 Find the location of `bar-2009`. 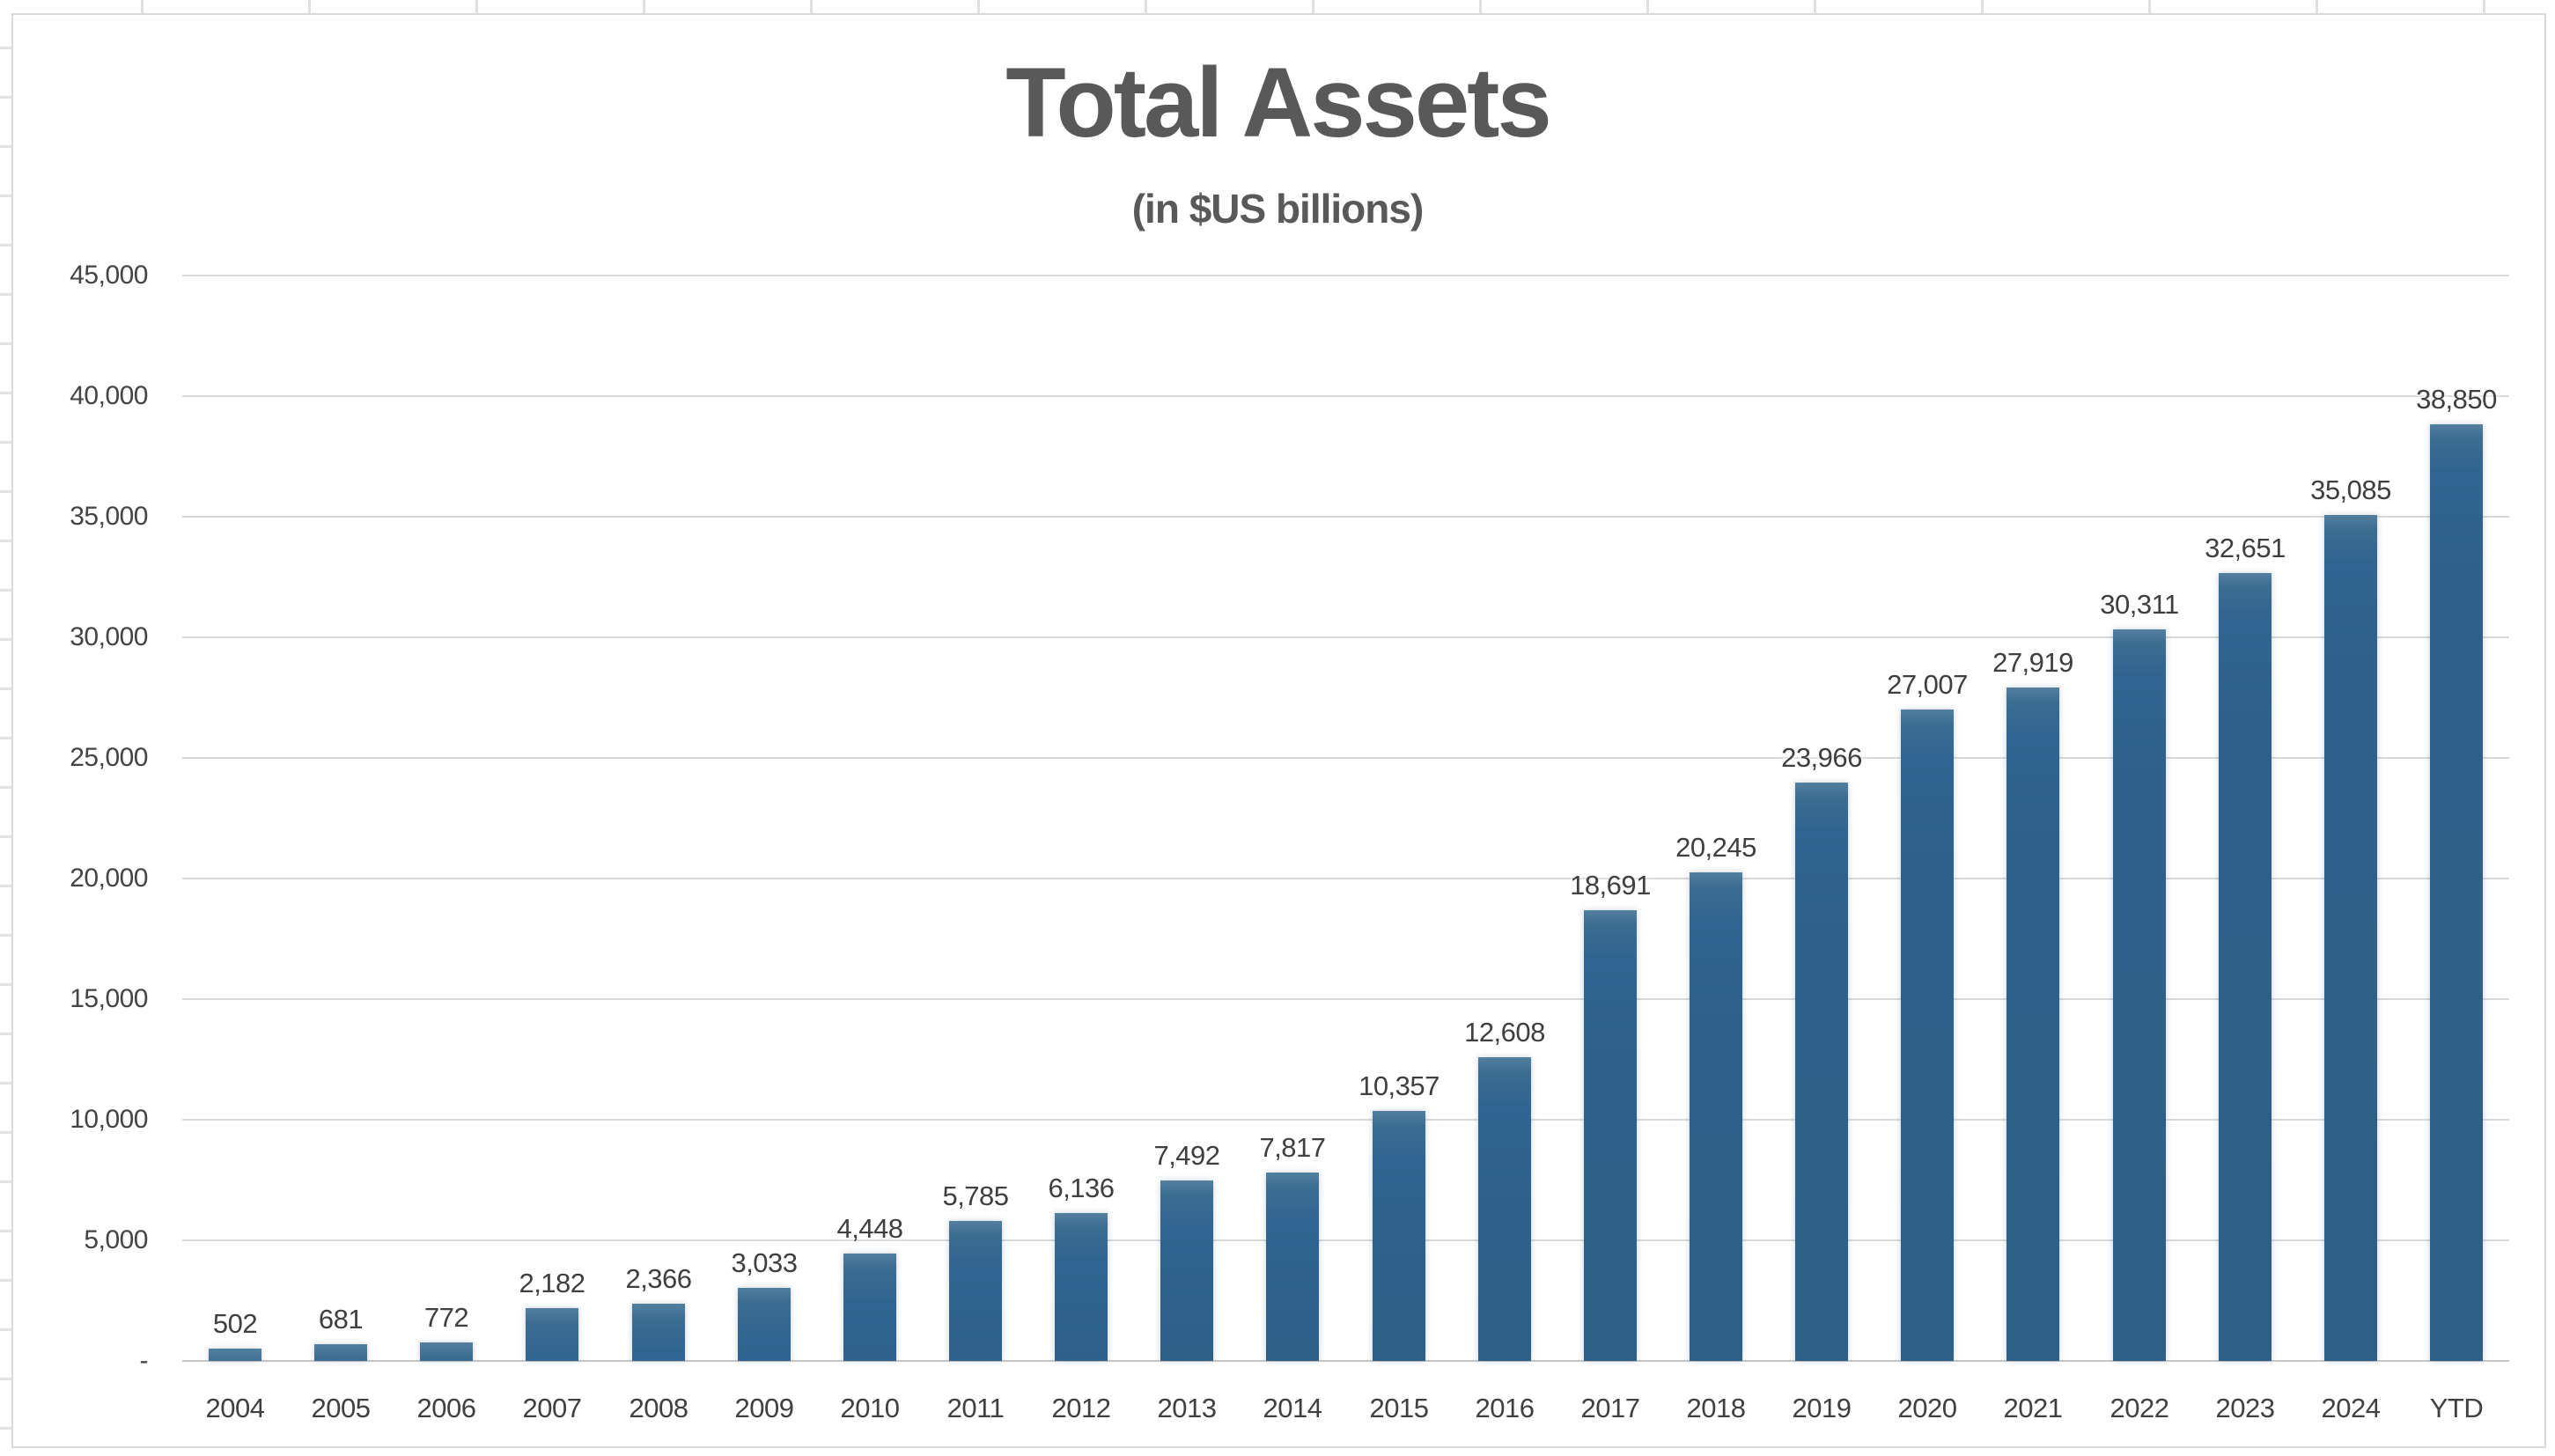

bar-2009 is located at coordinates (765, 1324).